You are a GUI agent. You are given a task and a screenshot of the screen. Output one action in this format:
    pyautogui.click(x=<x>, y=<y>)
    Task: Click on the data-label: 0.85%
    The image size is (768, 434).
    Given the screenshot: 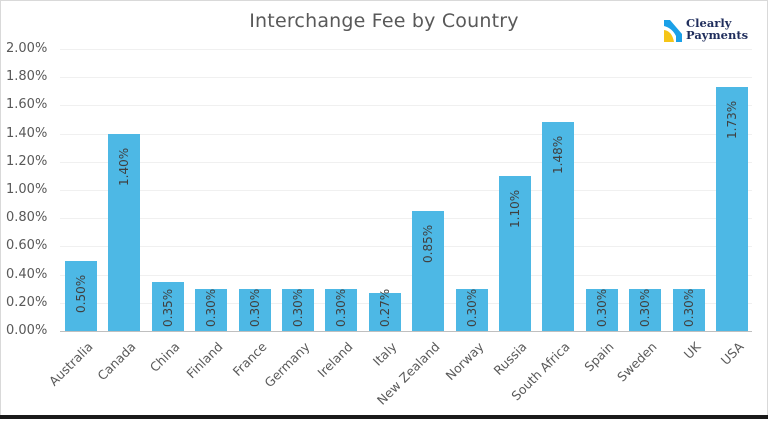 What is the action you would take?
    pyautogui.click(x=428, y=244)
    